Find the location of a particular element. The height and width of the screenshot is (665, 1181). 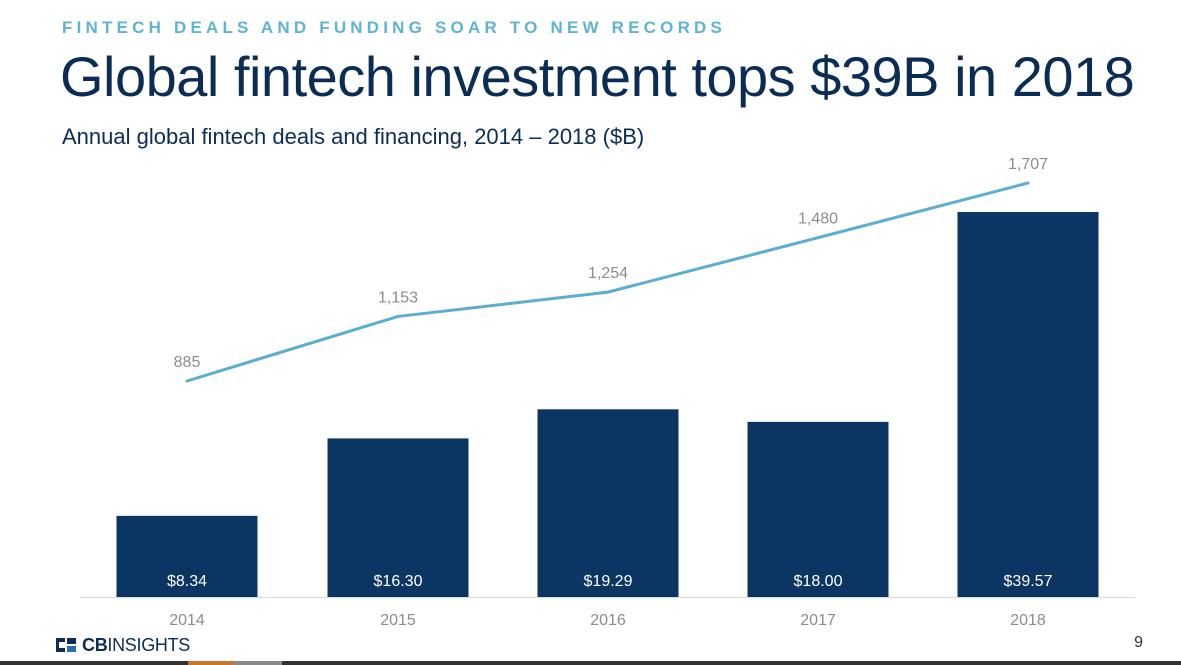

line-label-2014: 885 is located at coordinates (187, 362).